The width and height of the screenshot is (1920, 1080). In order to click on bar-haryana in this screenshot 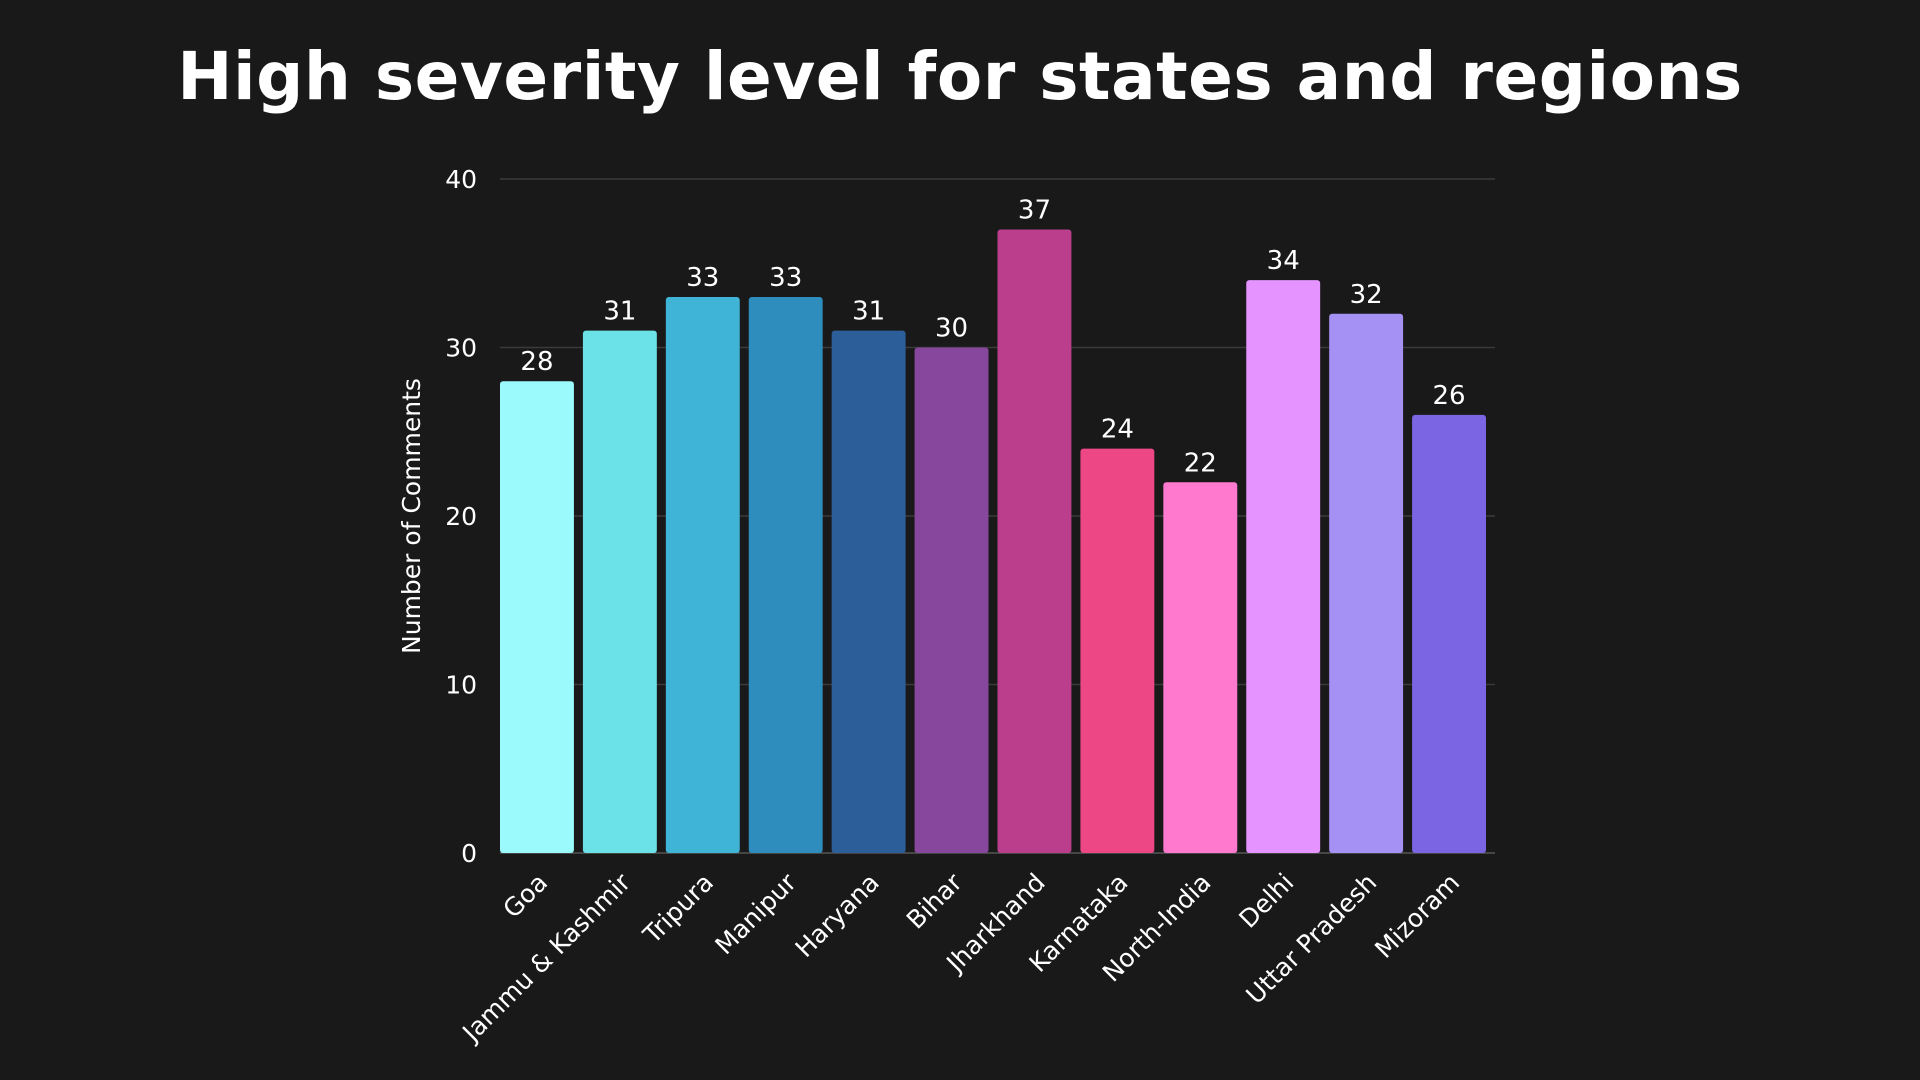, I will do `click(868, 591)`.